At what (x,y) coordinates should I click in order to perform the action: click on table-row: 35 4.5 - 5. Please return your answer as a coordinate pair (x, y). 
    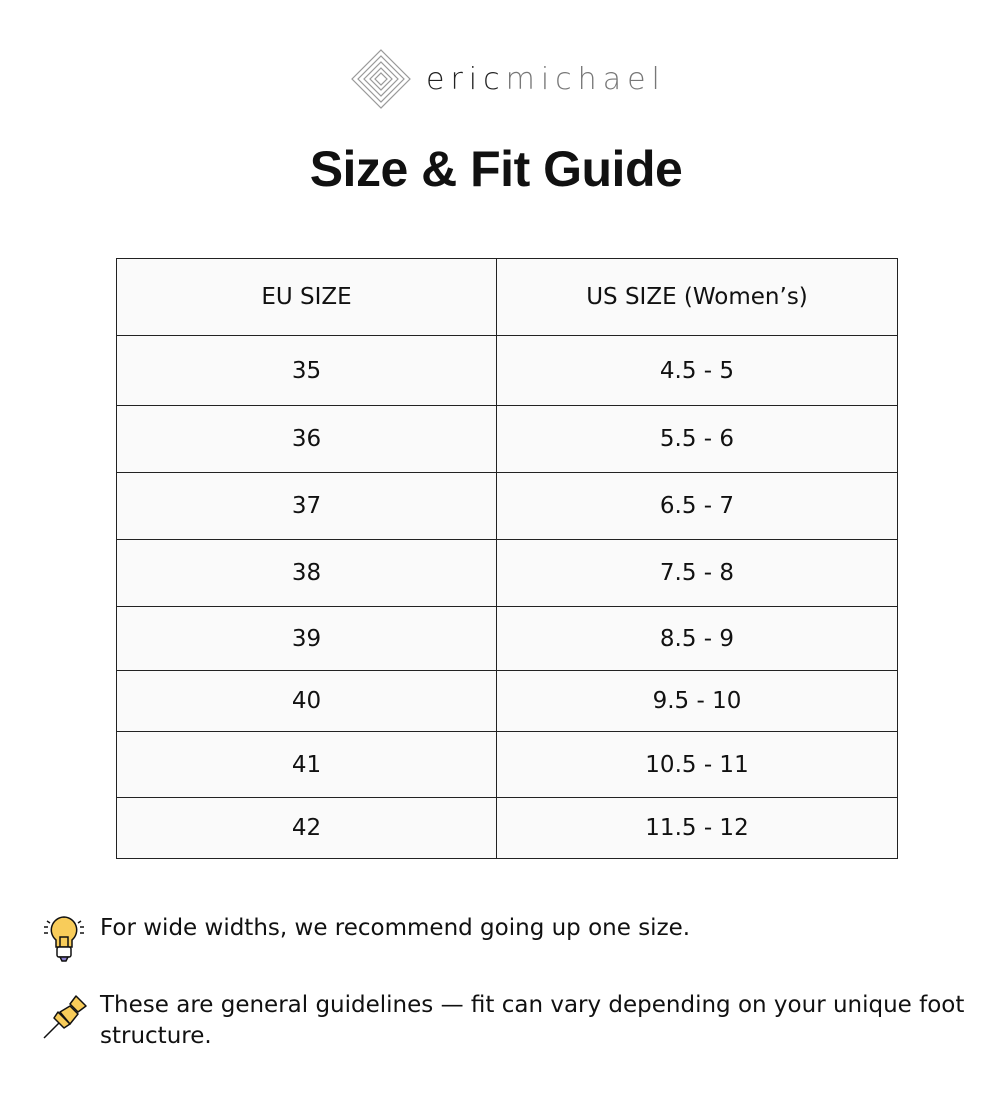
    Looking at the image, I should click on (507, 370).